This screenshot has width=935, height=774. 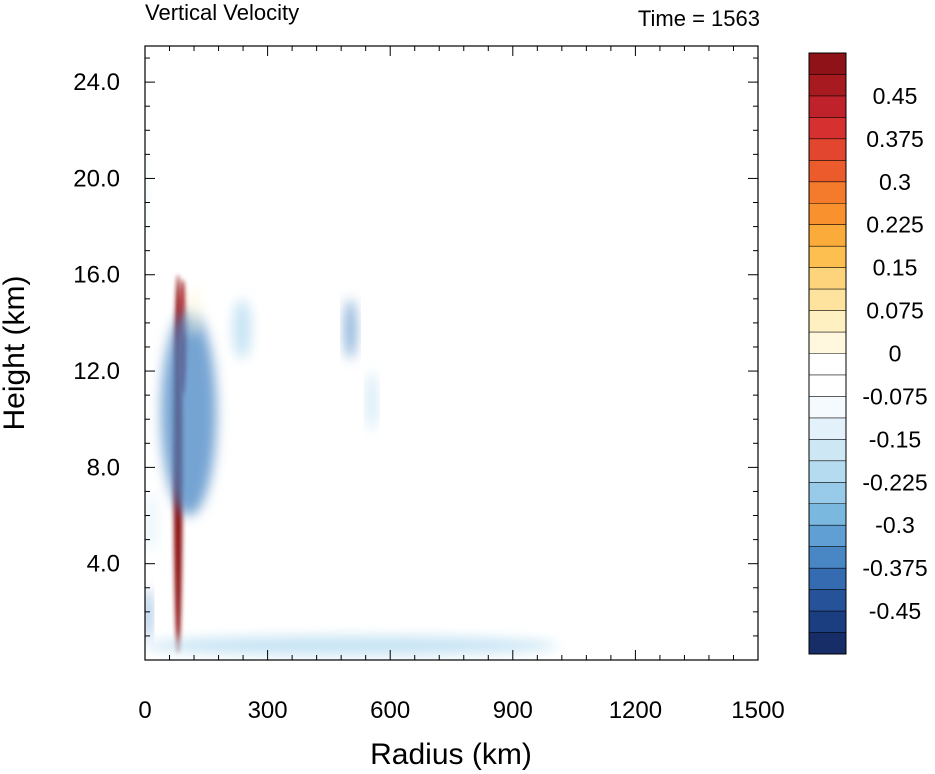 What do you see at coordinates (894, 396) in the screenshot?
I see `colorbar-label: -0.075` at bounding box center [894, 396].